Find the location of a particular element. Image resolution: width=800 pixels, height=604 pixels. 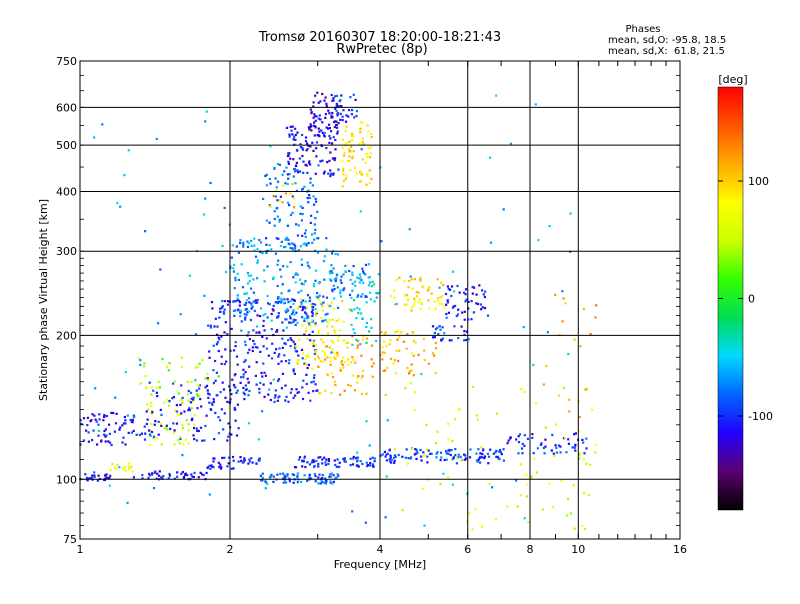

colorbar-tick-label: 100 is located at coordinates (758, 181).